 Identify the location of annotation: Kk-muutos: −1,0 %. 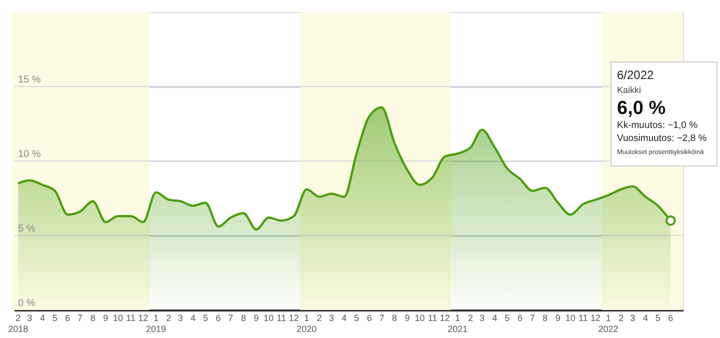
(657, 125).